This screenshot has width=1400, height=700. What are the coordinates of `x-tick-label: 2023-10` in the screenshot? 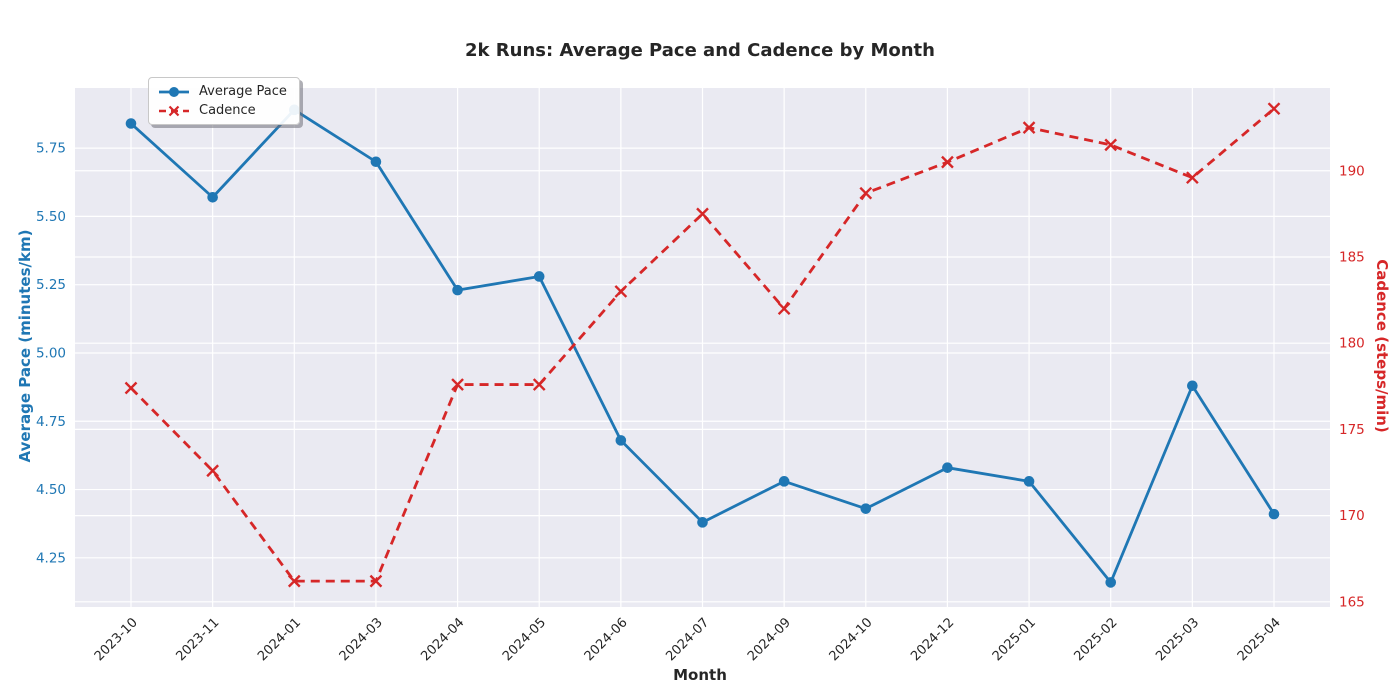 It's located at (116, 639).